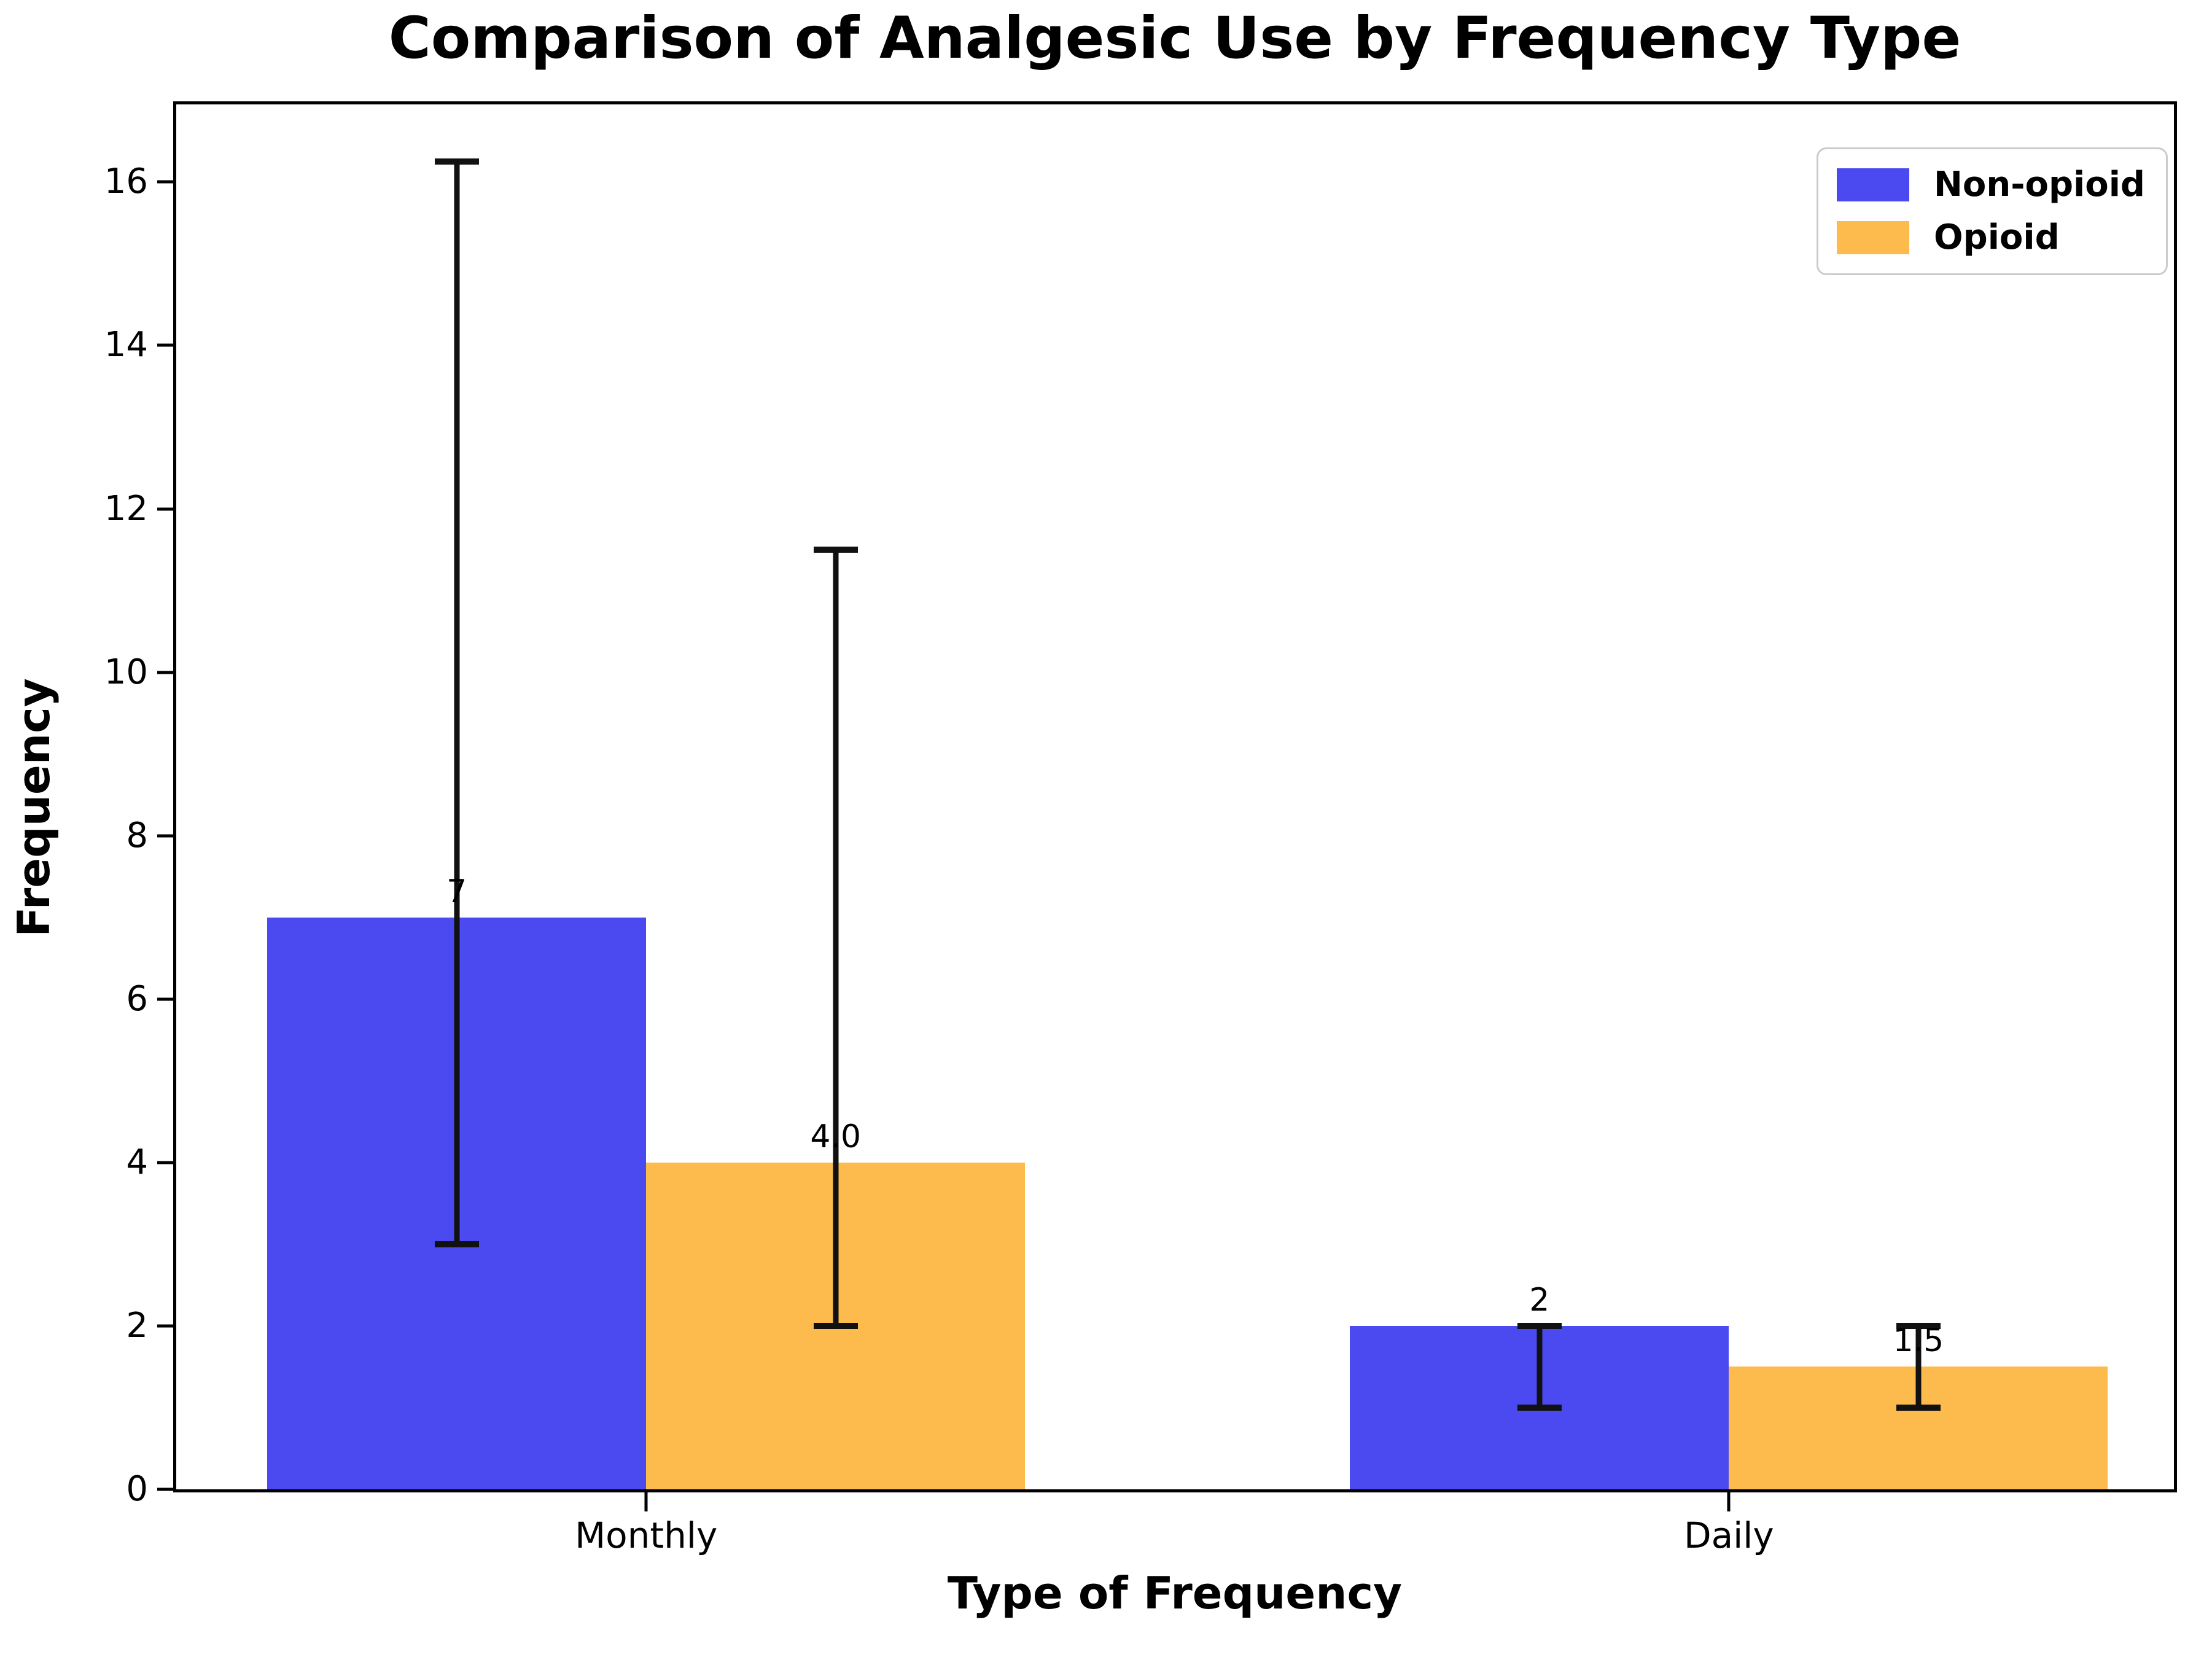  I want to click on x-tick-label-daily: Daily, so click(1728, 1535).